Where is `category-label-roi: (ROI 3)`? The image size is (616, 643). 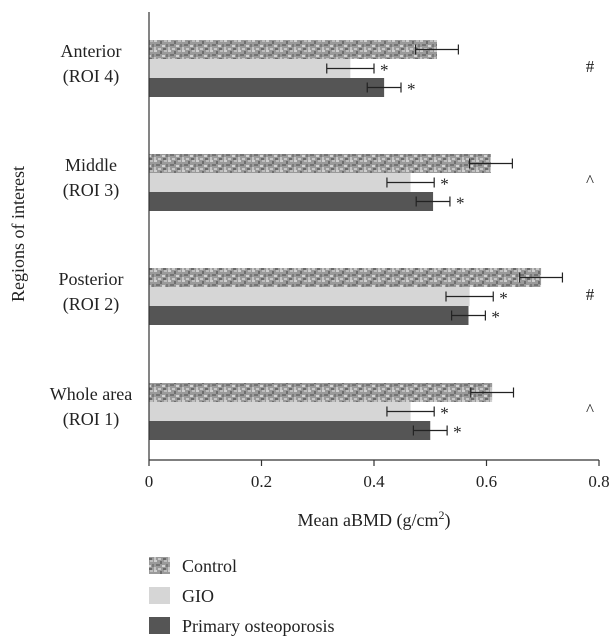 category-label-roi: (ROI 3) is located at coordinates (91, 190).